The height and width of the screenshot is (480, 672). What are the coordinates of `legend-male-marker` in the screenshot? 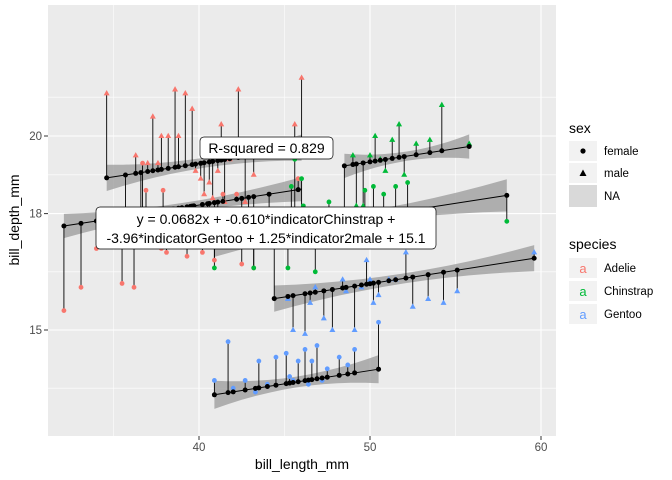 It's located at (583, 172).